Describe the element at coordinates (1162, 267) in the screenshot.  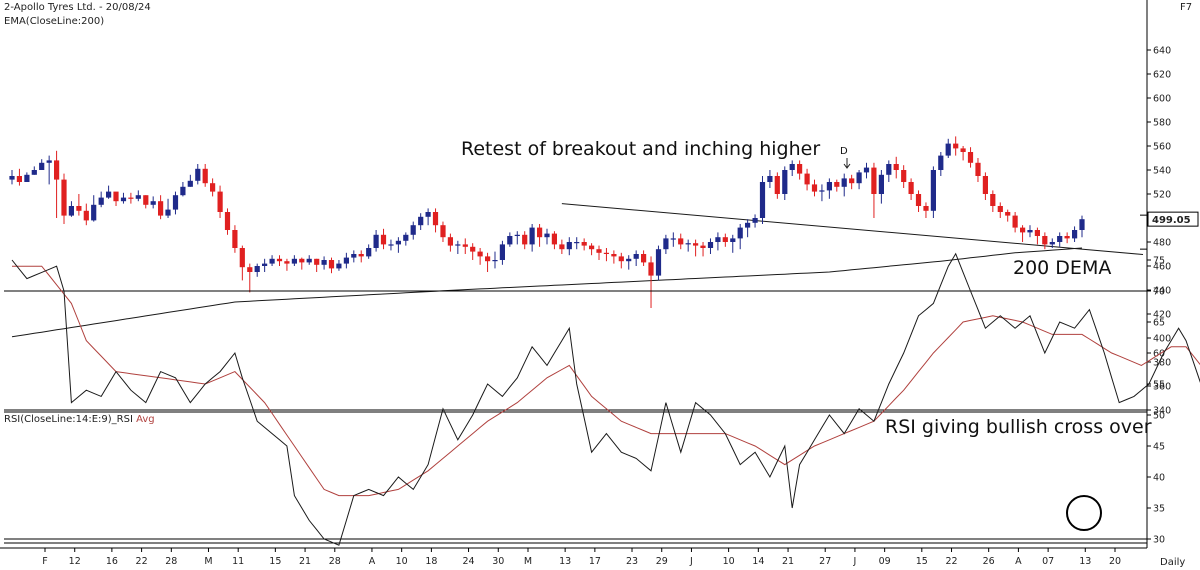
I see `price-tick-label: 460` at that location.